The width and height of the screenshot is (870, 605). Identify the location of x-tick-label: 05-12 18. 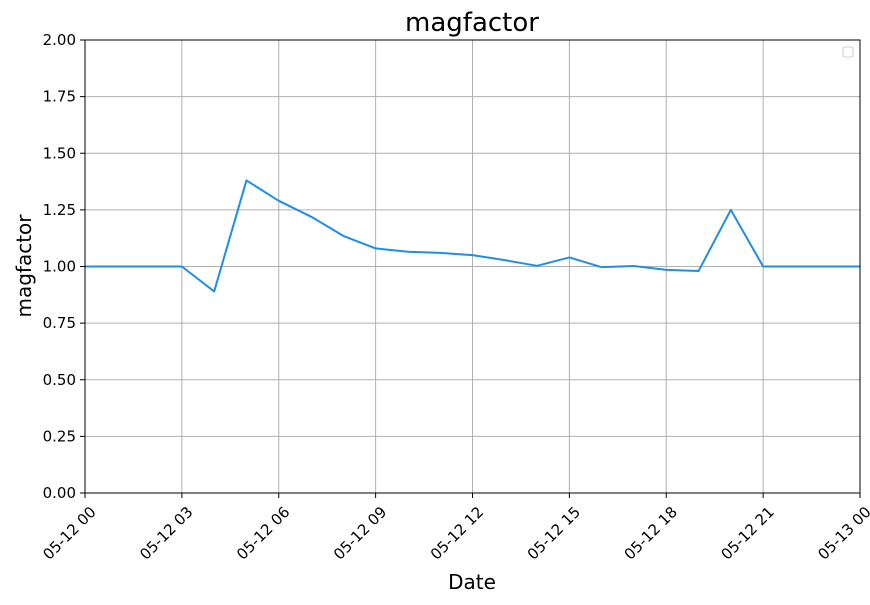
(651, 533).